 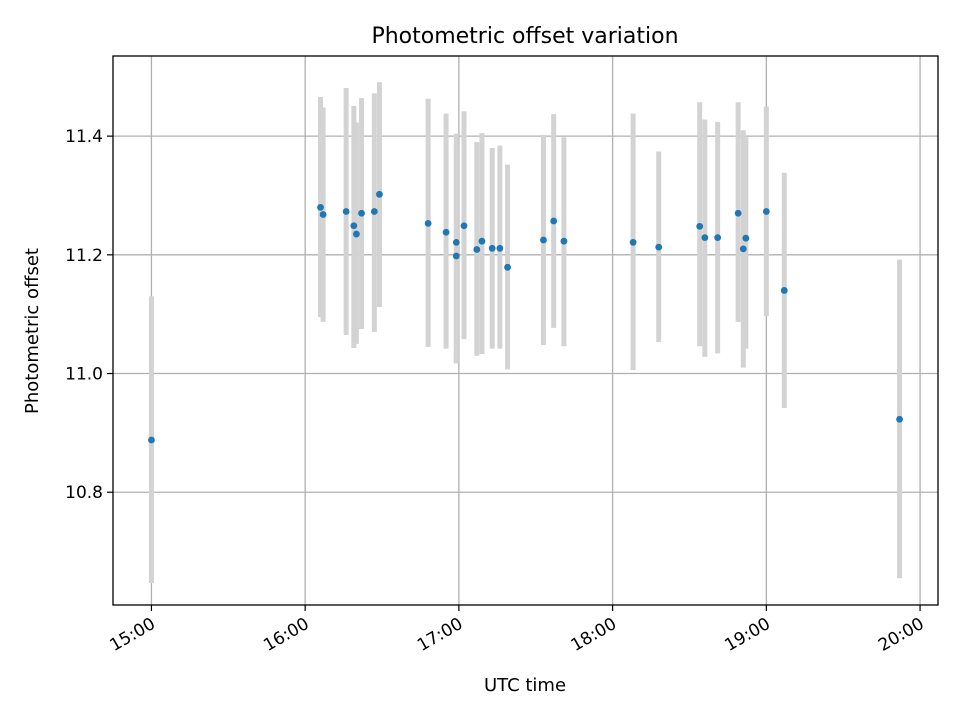 What do you see at coordinates (747, 635) in the screenshot?
I see `x-tick-label: 19:00` at bounding box center [747, 635].